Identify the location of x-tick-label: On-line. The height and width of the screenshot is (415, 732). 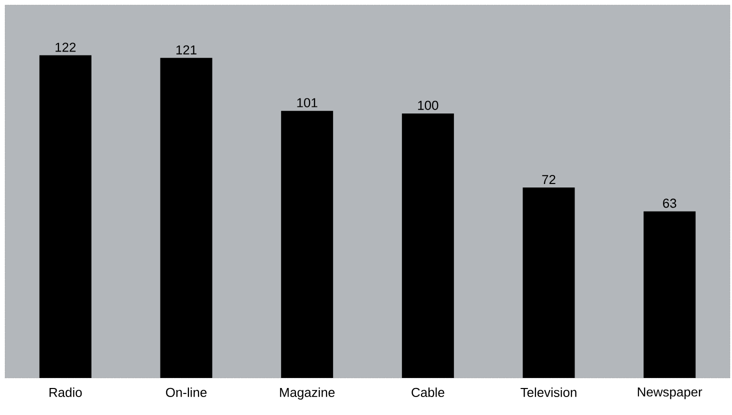
(186, 393).